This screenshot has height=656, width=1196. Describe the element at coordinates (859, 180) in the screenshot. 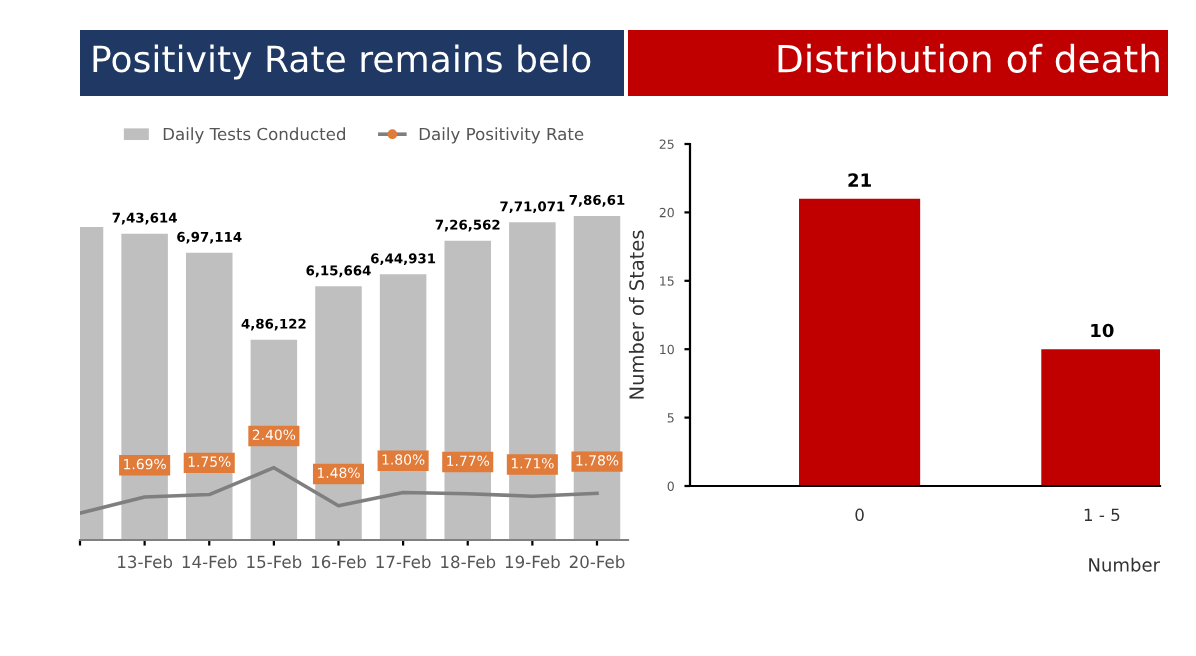

I see `data-label: 21` at that location.